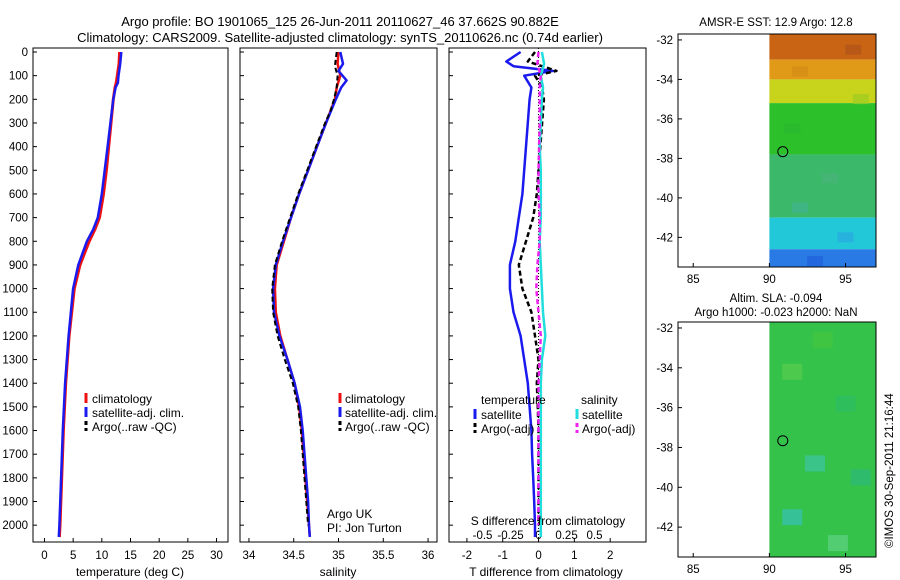 The width and height of the screenshot is (900, 580). I want to click on temperature-legend-label: Argo(..raw -QC), so click(134, 427).